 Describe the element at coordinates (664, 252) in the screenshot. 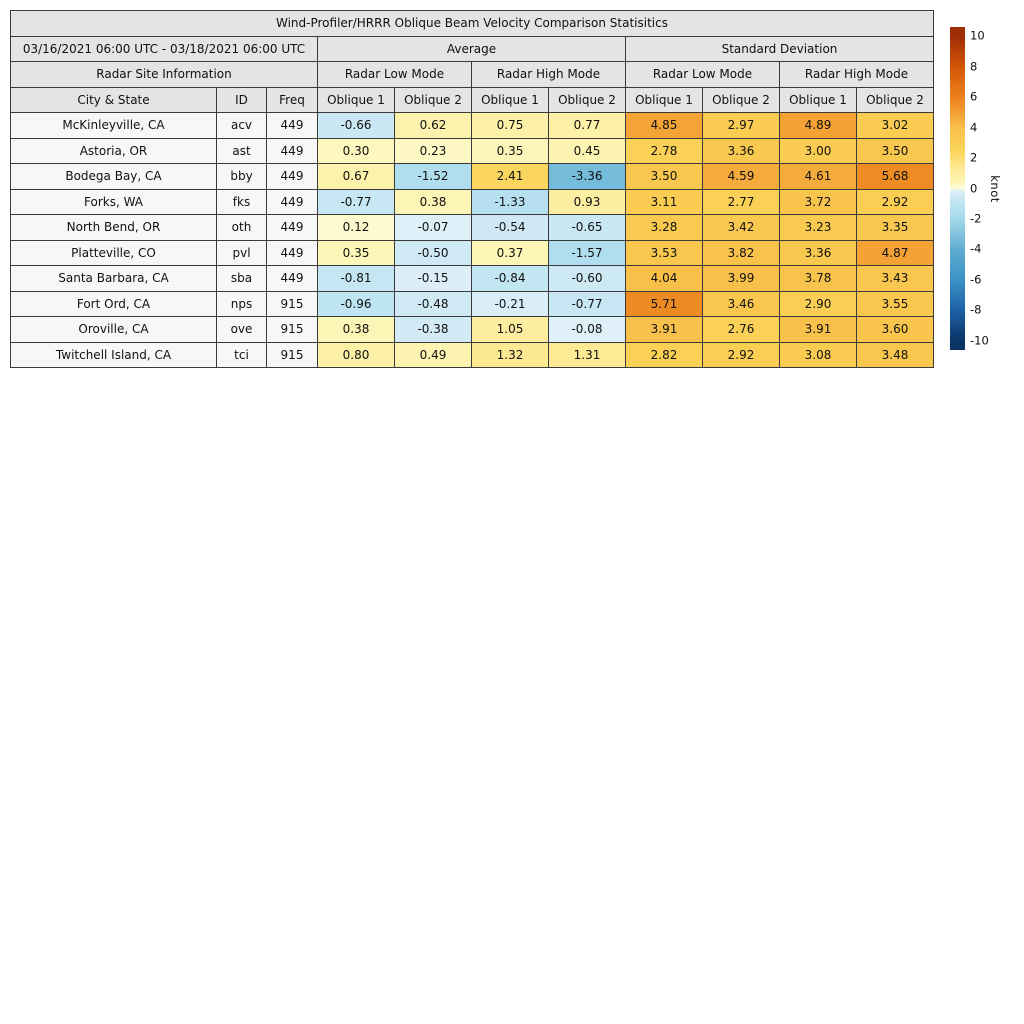

I see `value-cell: 3.53` at that location.